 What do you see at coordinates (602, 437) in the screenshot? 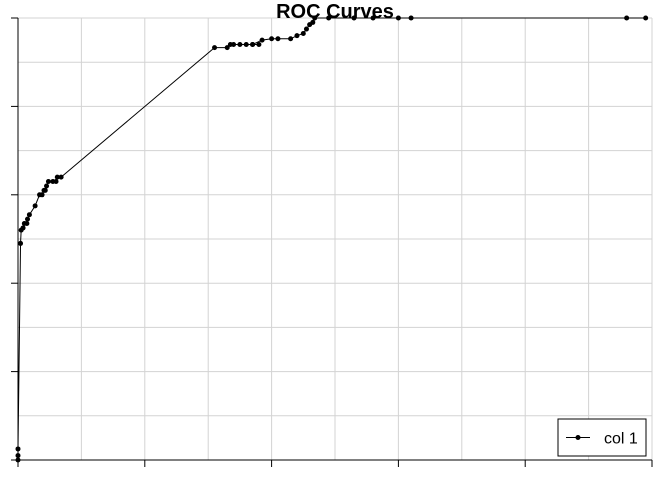
I see `legend: col 1` at bounding box center [602, 437].